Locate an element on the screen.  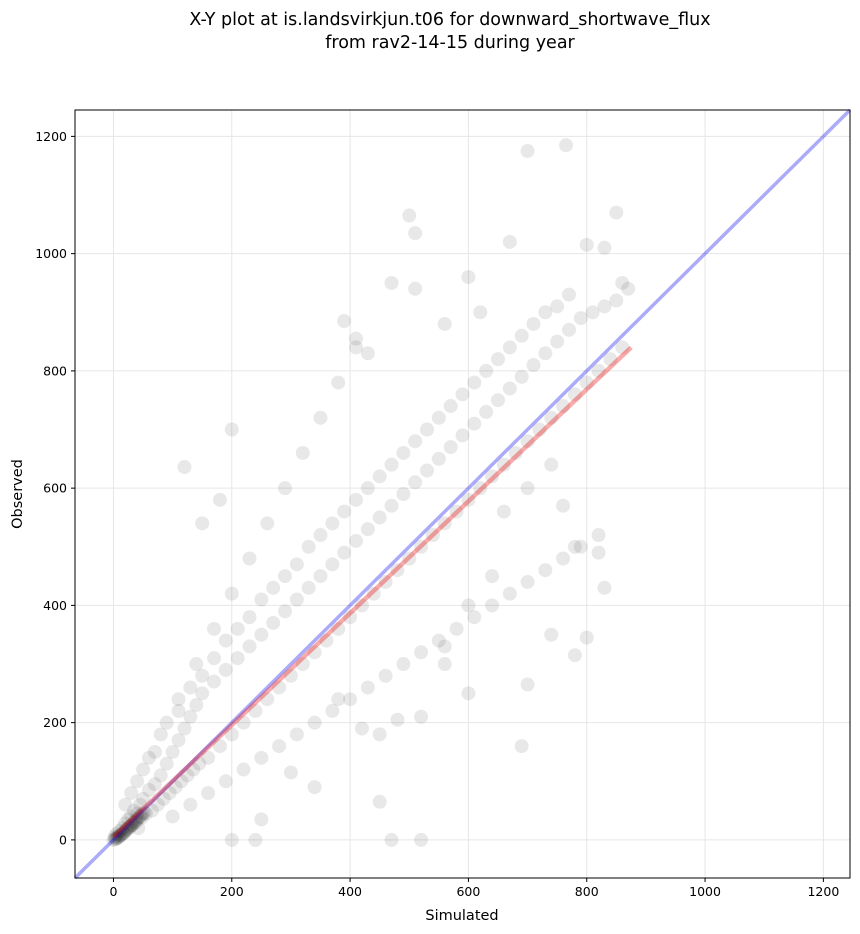
y-tick-label: 200 is located at coordinates (55, 722).